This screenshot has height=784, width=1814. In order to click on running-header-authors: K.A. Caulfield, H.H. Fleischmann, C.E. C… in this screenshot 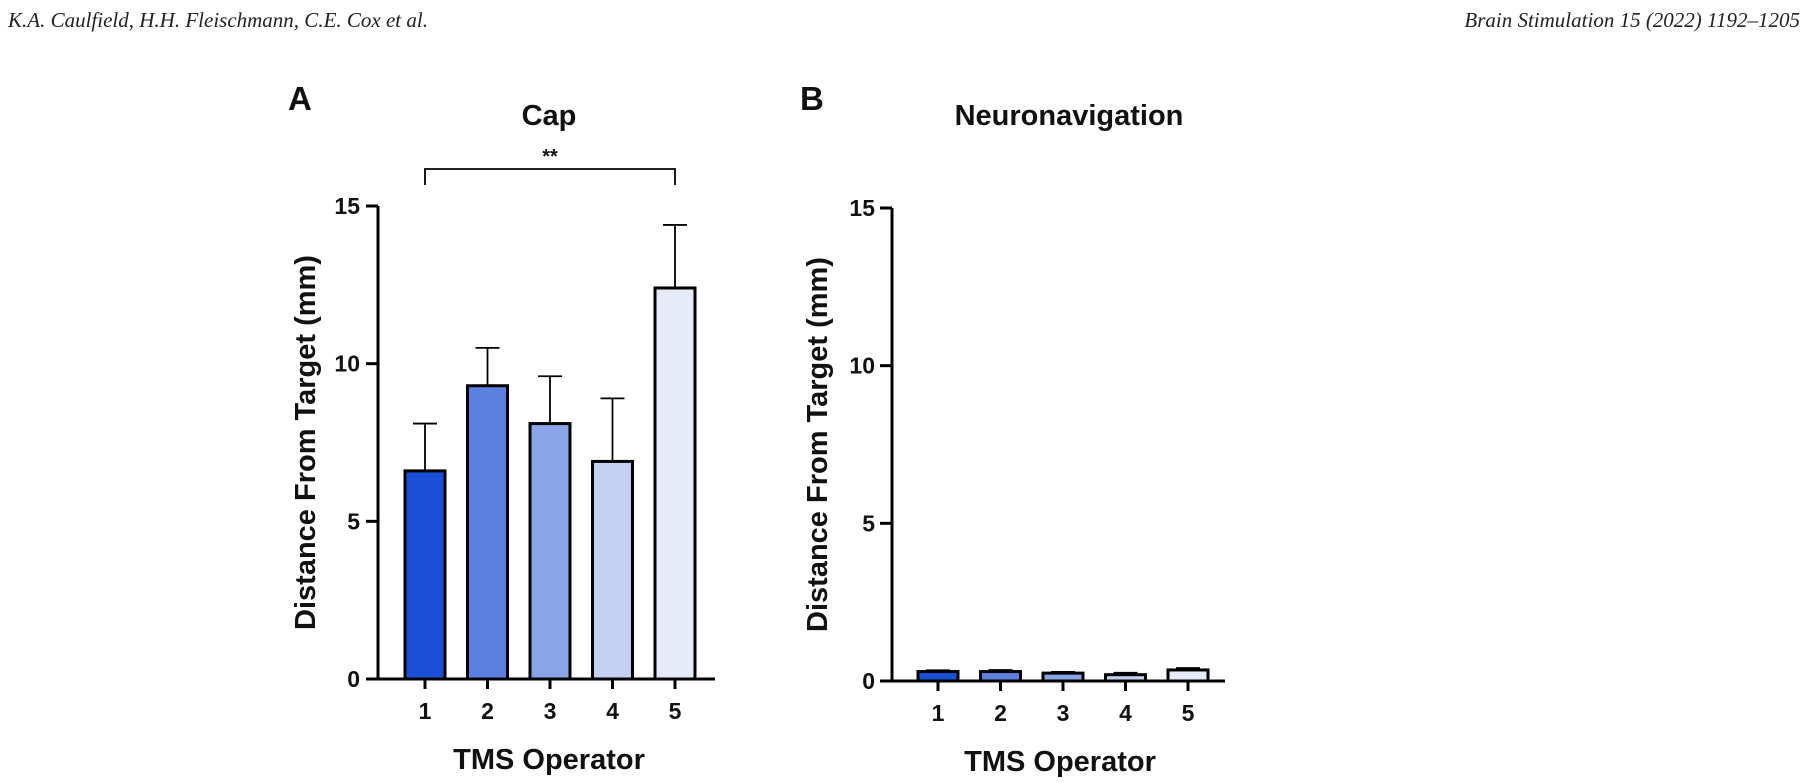, I will do `click(218, 20)`.